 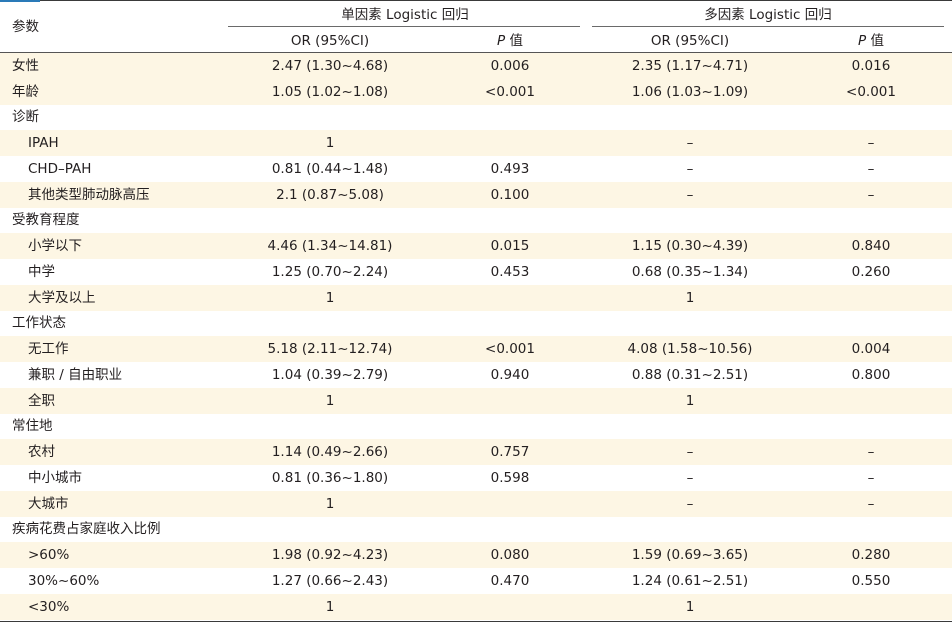 I want to click on table-row: 疾病花费占家庭收入比例, so click(x=476, y=530).